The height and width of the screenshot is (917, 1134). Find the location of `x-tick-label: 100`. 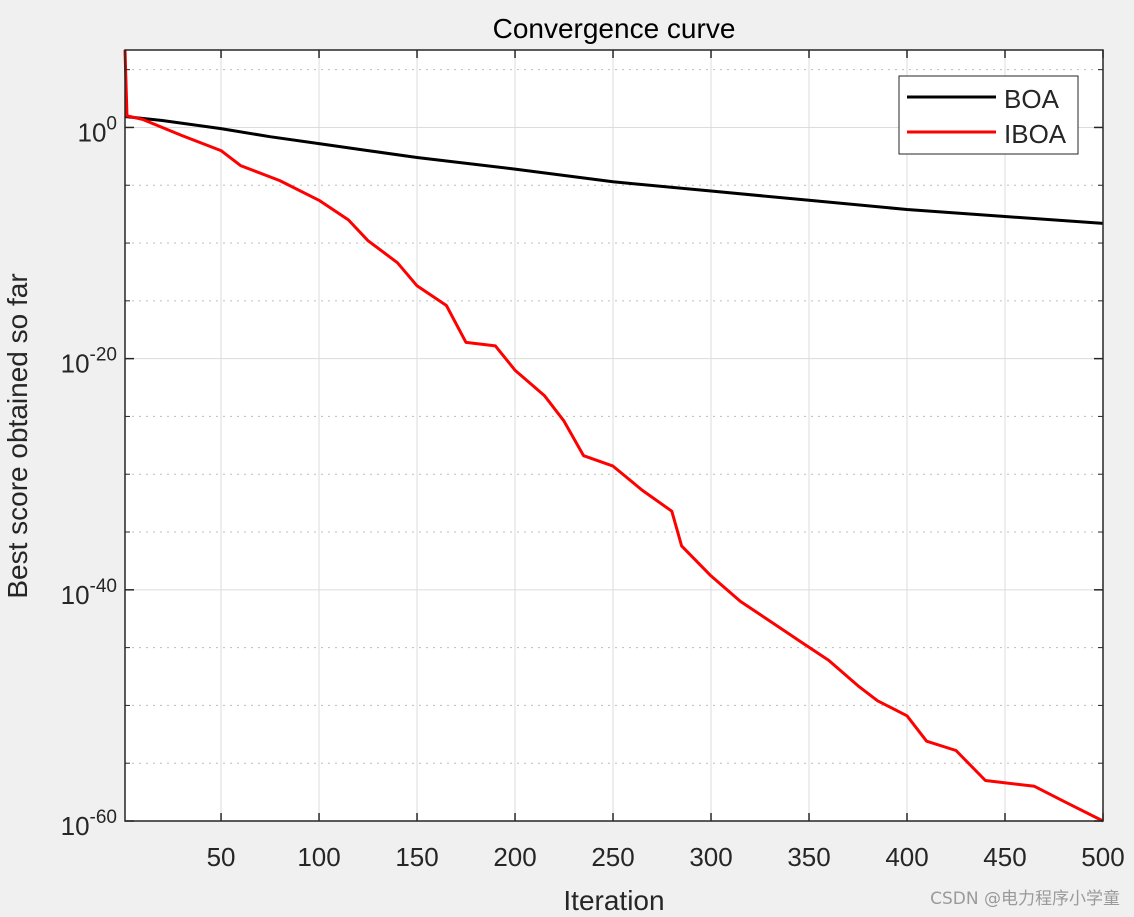

x-tick-label: 100 is located at coordinates (318, 857).